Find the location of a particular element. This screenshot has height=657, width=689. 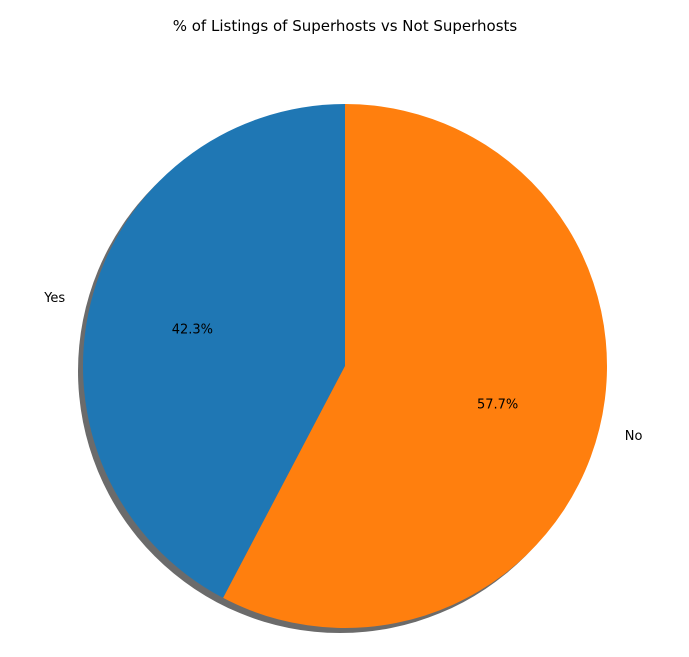

slice-pct-no: 57.7% is located at coordinates (497, 405).